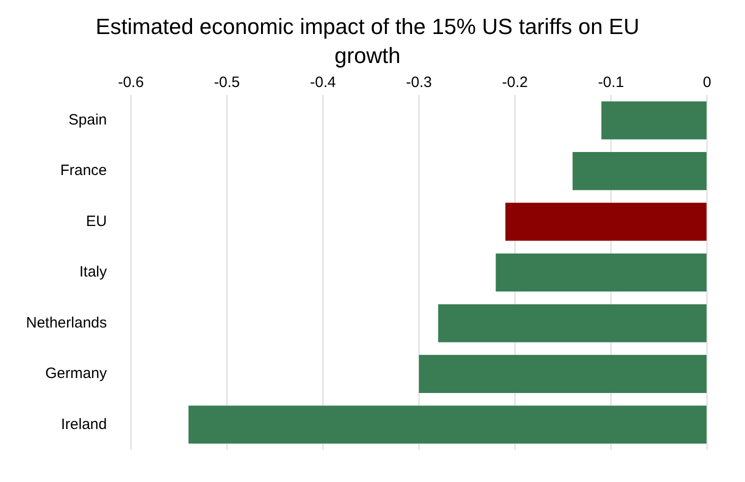  Describe the element at coordinates (66, 323) in the screenshot. I see `y-tick-label: Netherlands` at that location.